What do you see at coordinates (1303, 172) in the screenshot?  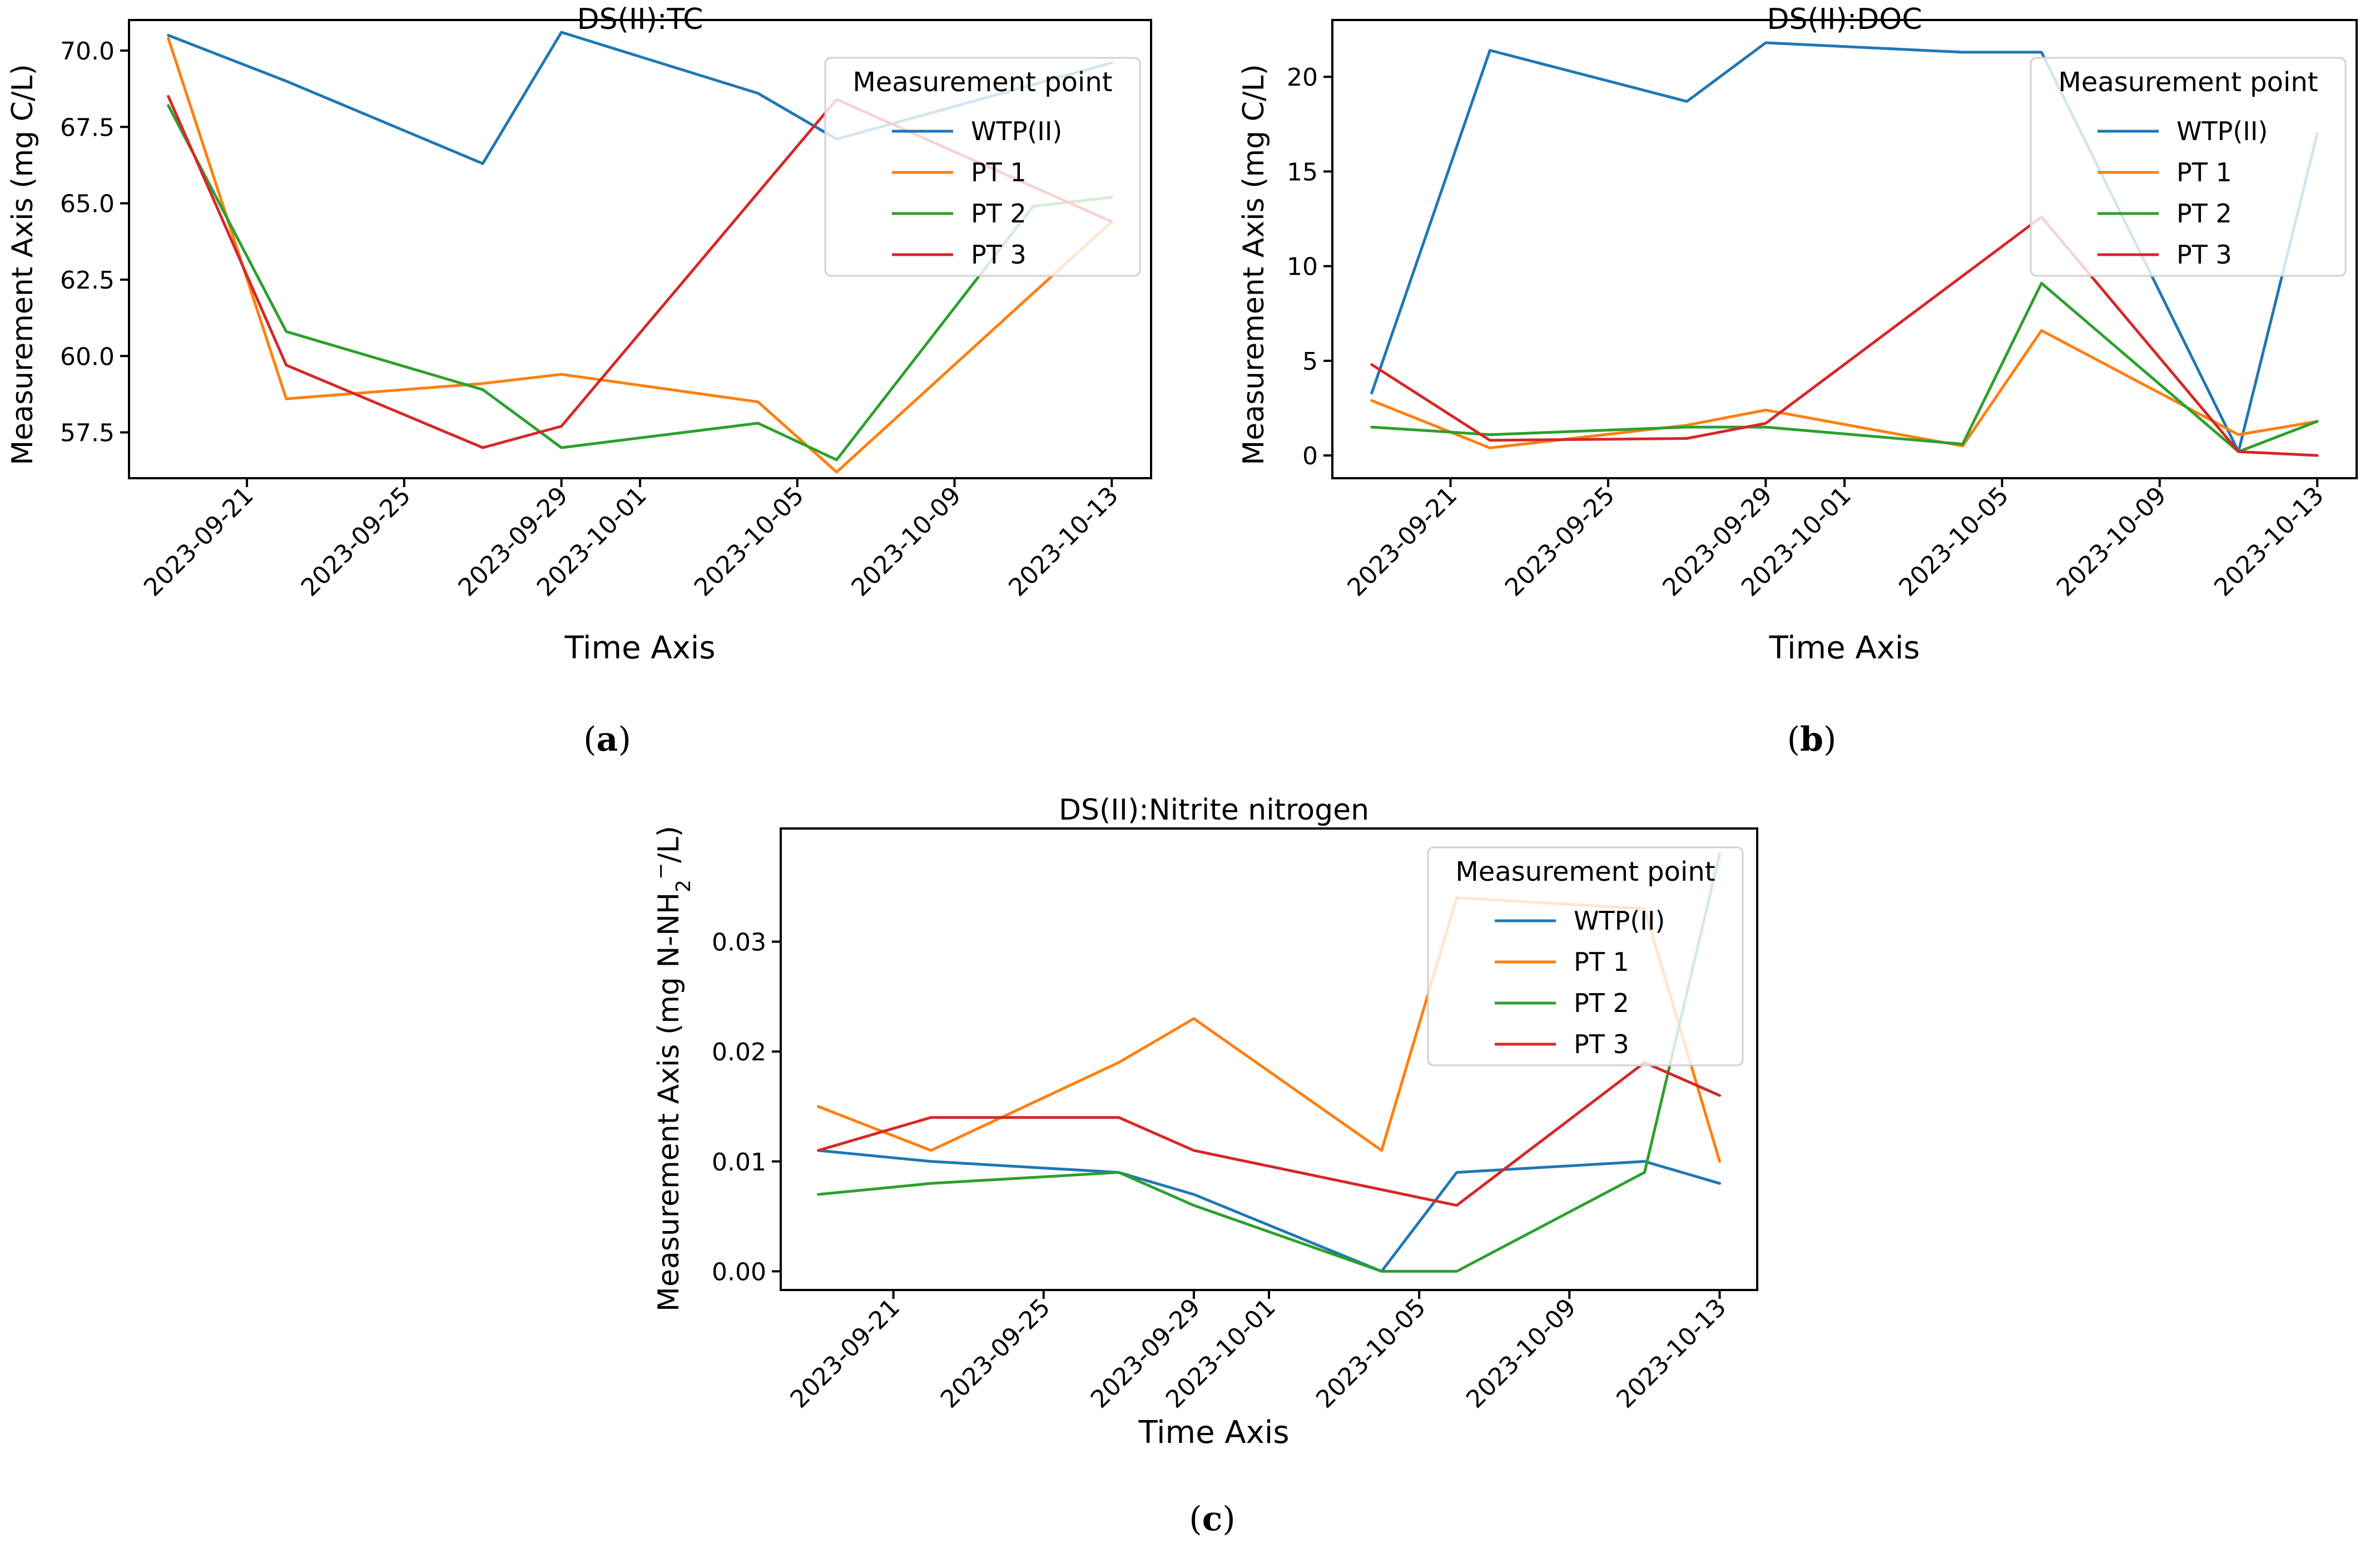 I see `y-tick-label: 15` at bounding box center [1303, 172].